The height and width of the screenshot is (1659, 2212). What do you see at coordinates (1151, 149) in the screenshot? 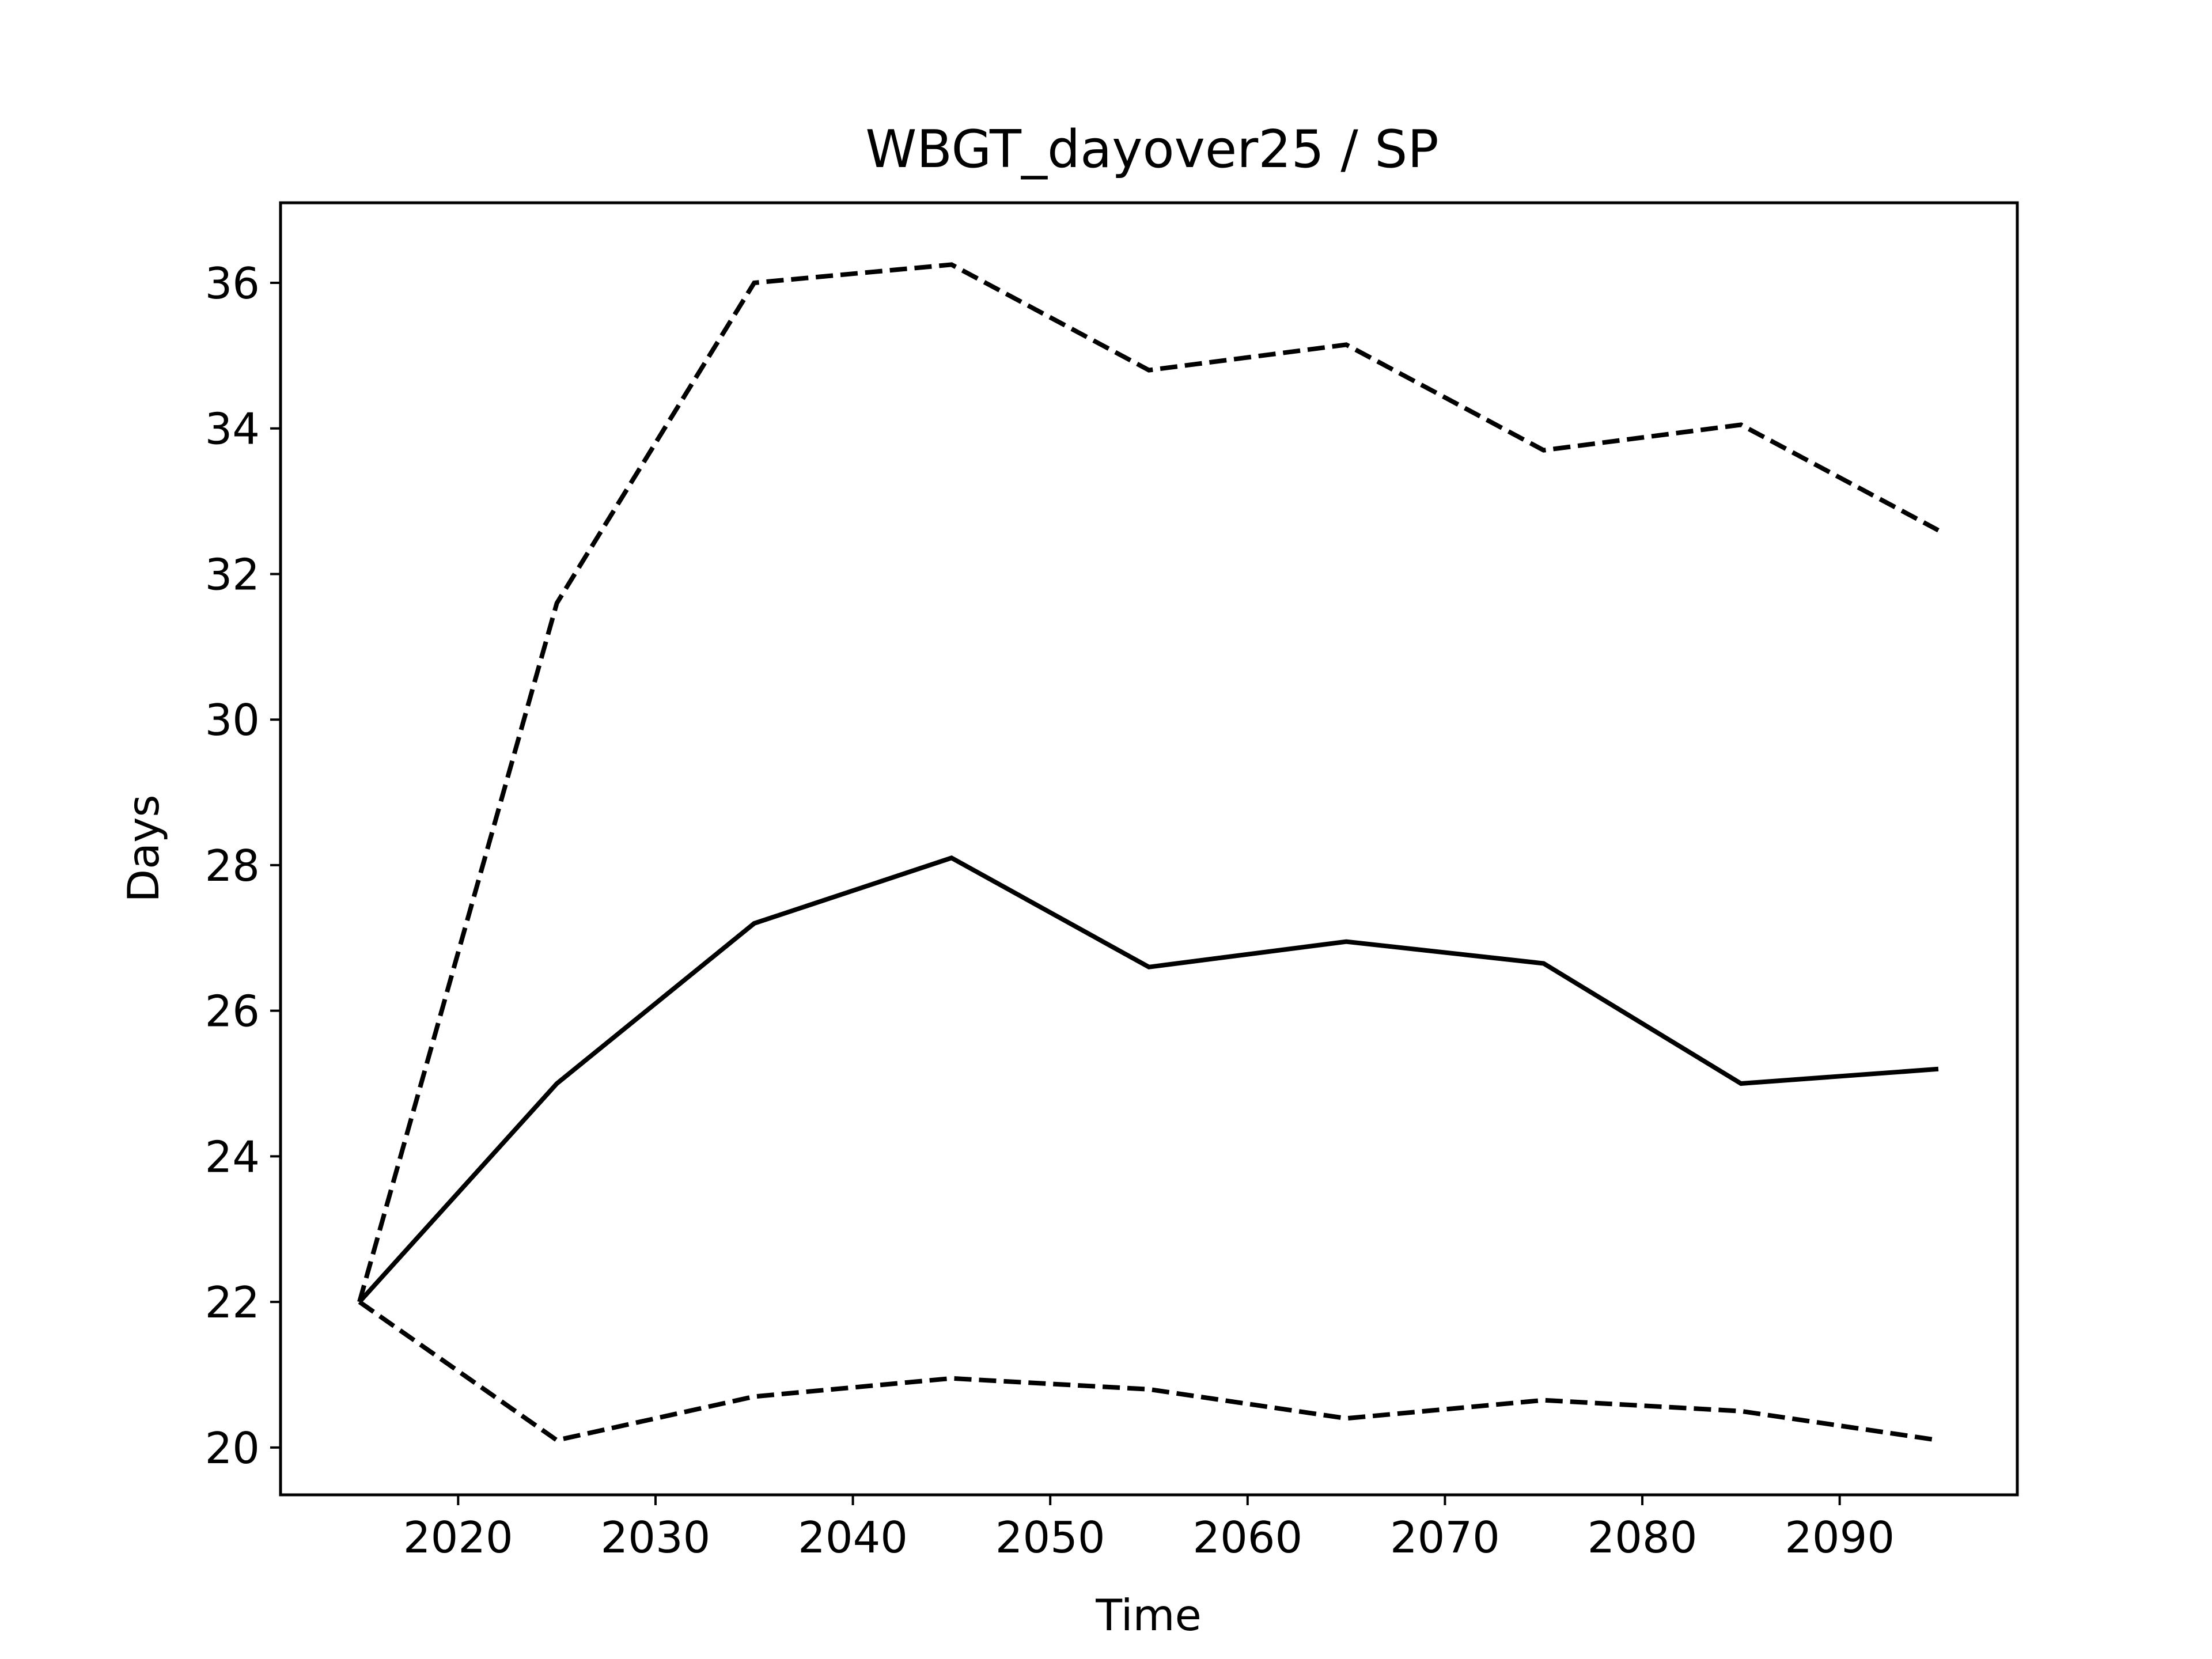
I see `chart-title: WBGT_dayover25 / SP` at bounding box center [1151, 149].